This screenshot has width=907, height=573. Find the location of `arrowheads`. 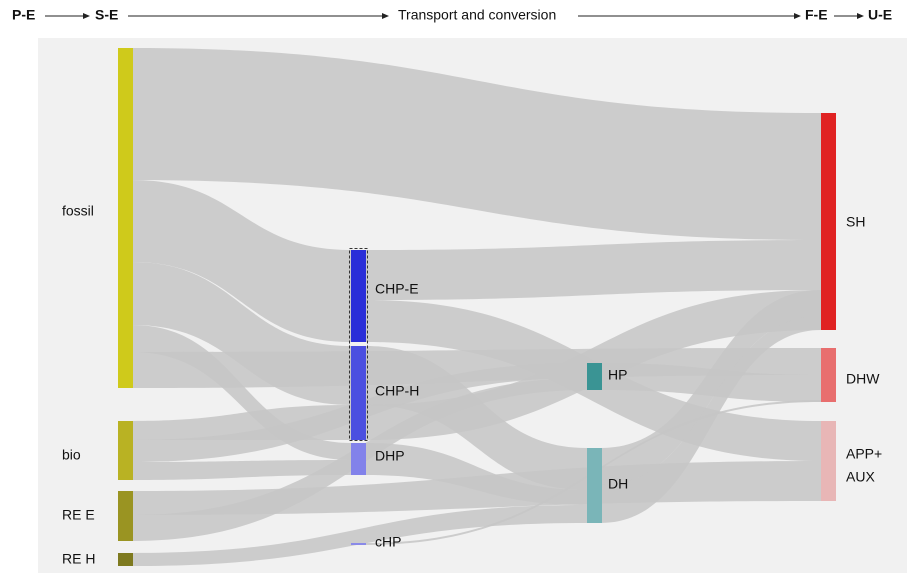

arrowheads is located at coordinates (473, 16).